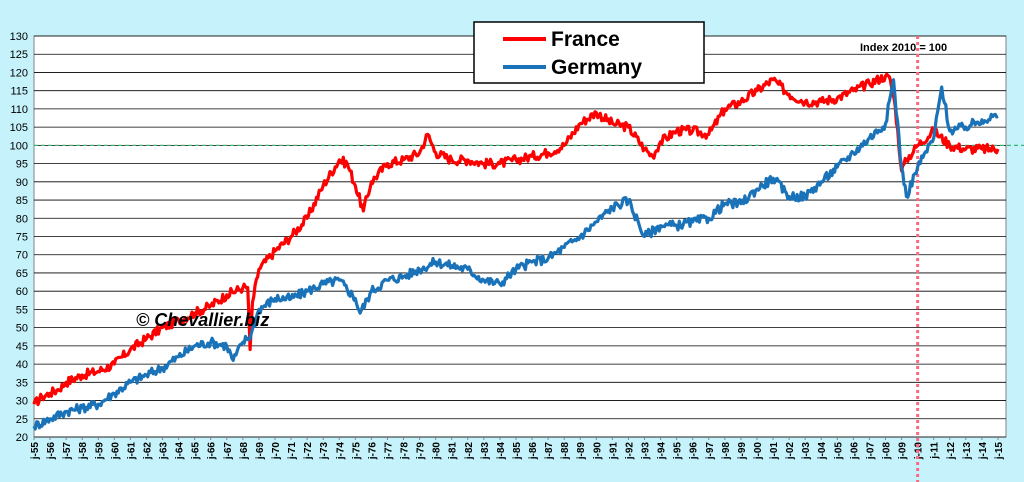 This screenshot has width=1024, height=482. Describe the element at coordinates (597, 451) in the screenshot. I see `x-tick-label: j-90` at that location.